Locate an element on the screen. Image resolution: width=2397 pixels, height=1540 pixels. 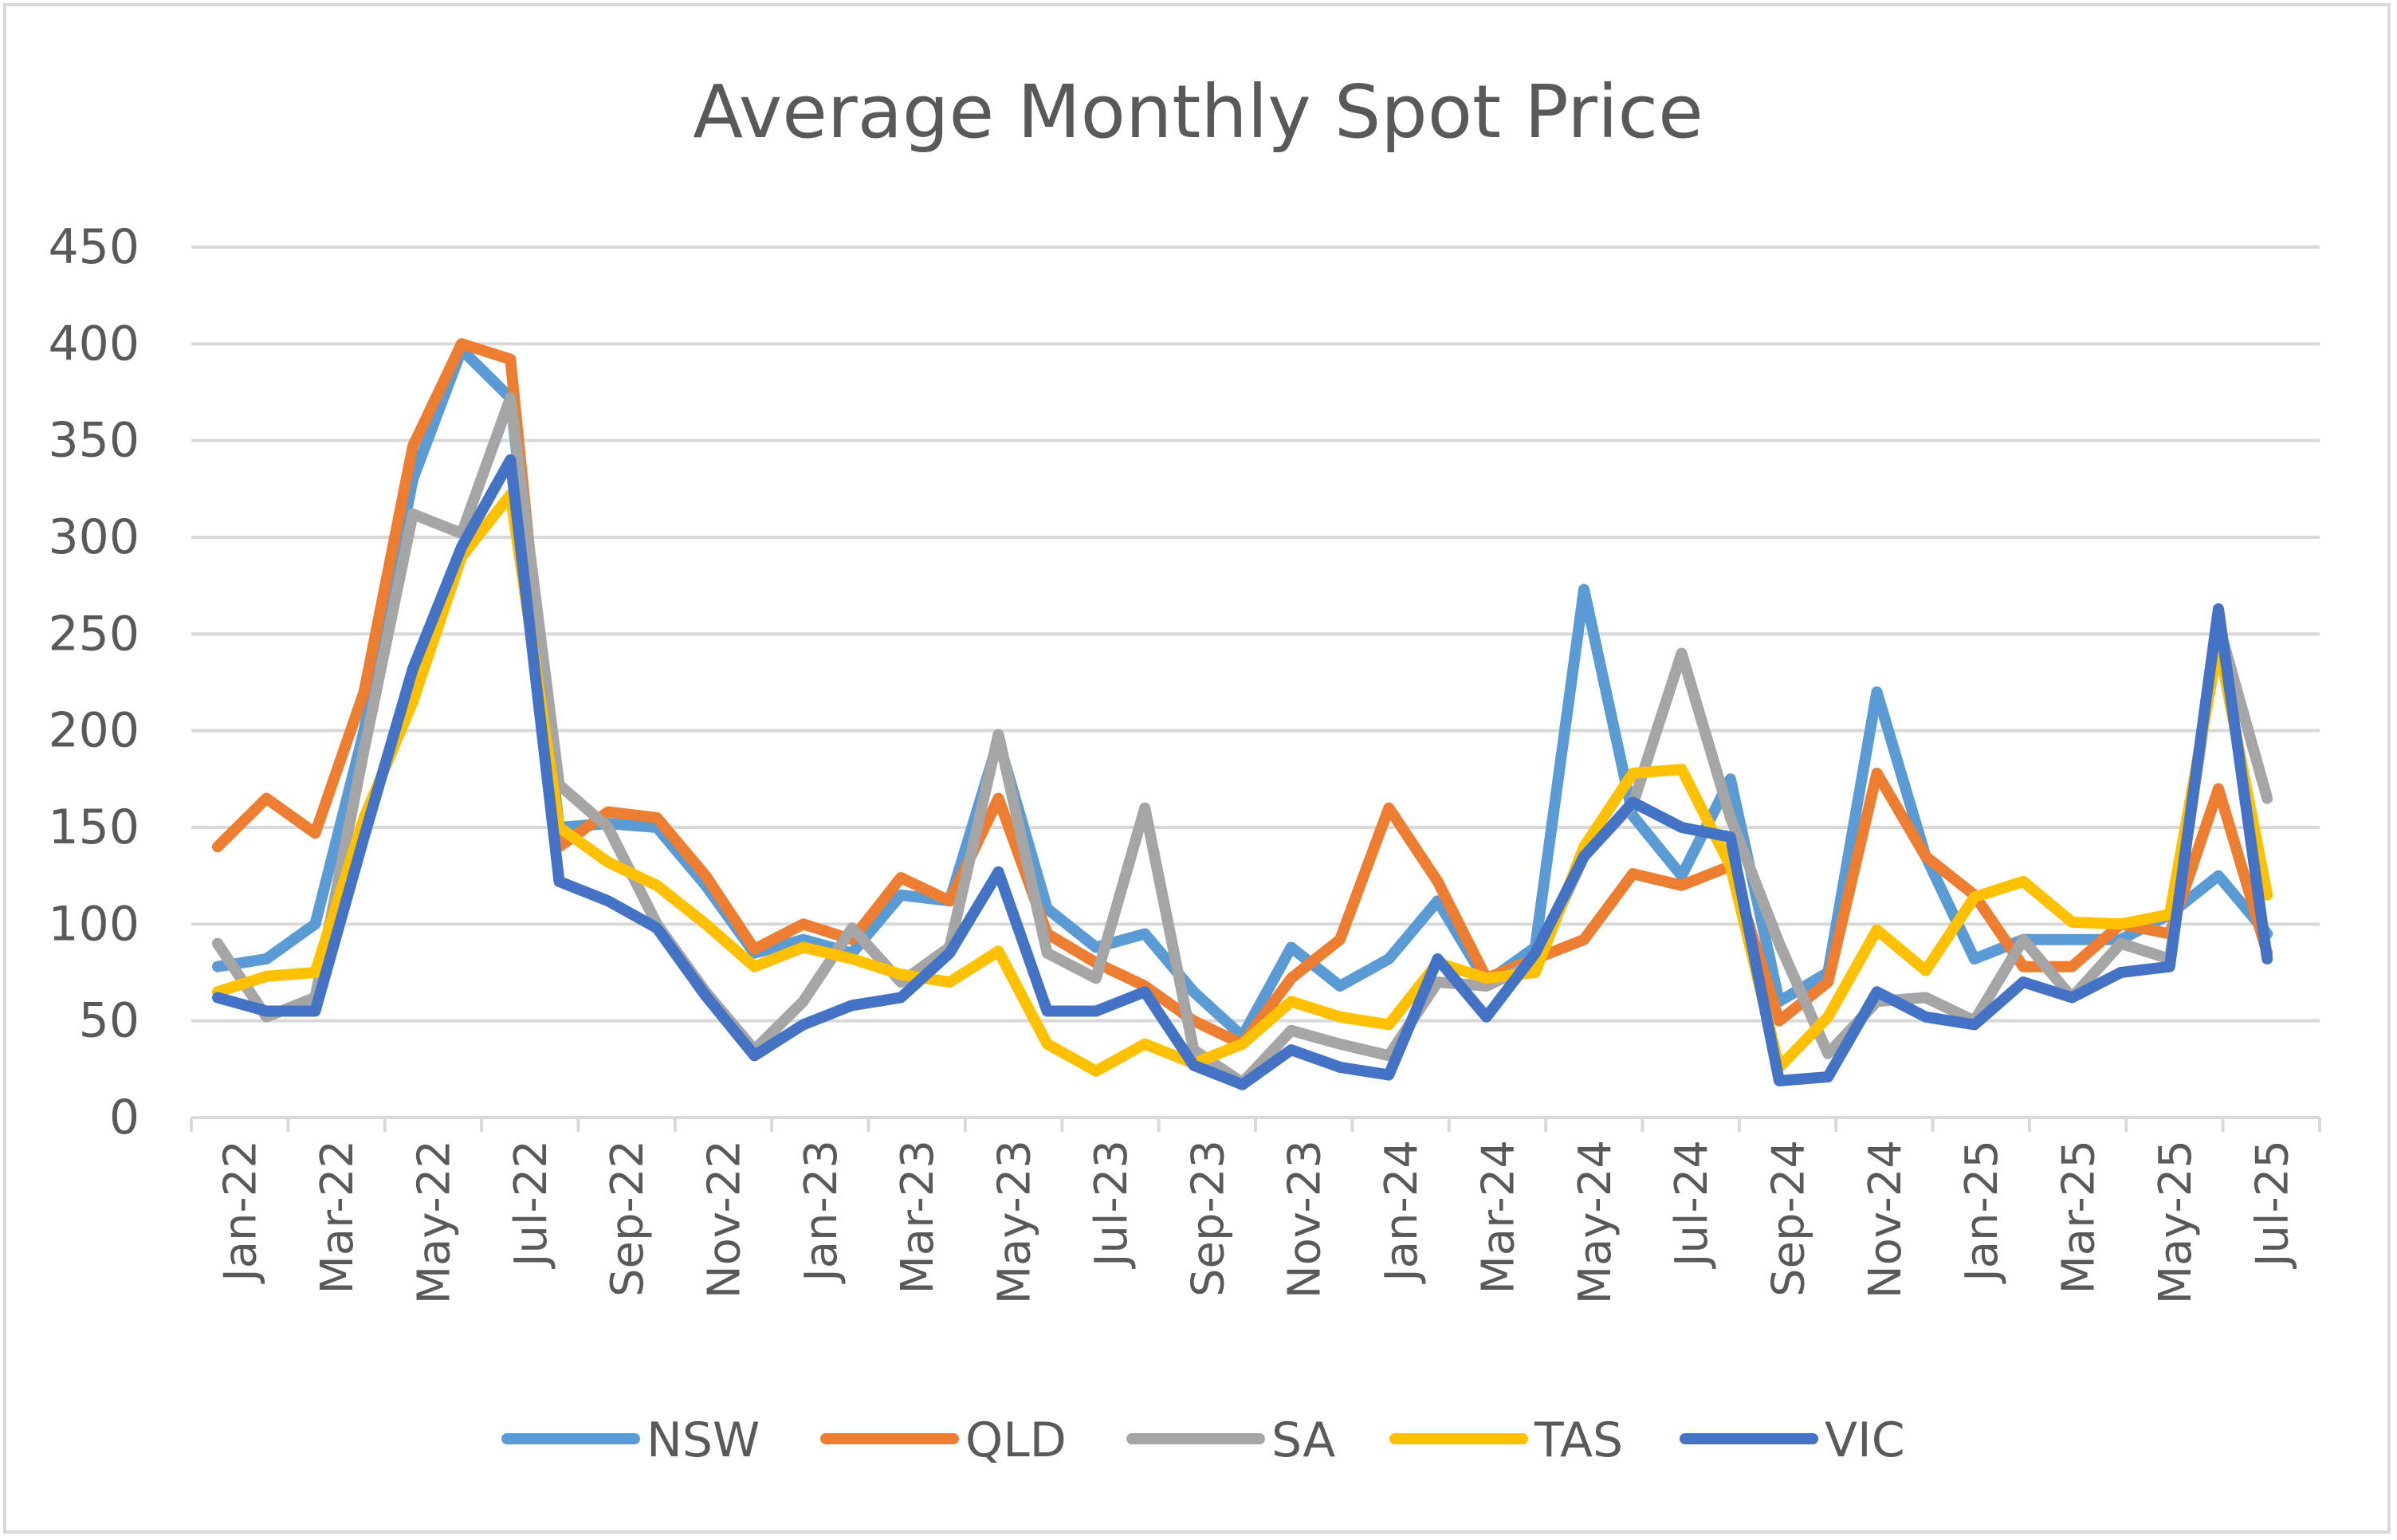
x-tick-label: Jan-22 is located at coordinates (241, 1212).